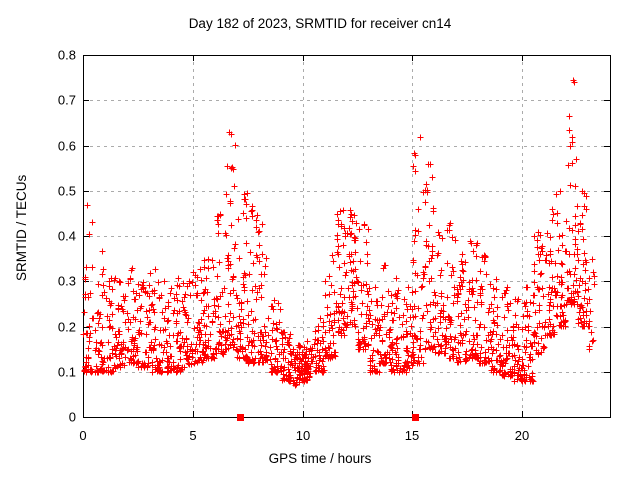 The height and width of the screenshot is (480, 640). What do you see at coordinates (67, 146) in the screenshot?
I see `y-tick-label: 0.6` at bounding box center [67, 146].